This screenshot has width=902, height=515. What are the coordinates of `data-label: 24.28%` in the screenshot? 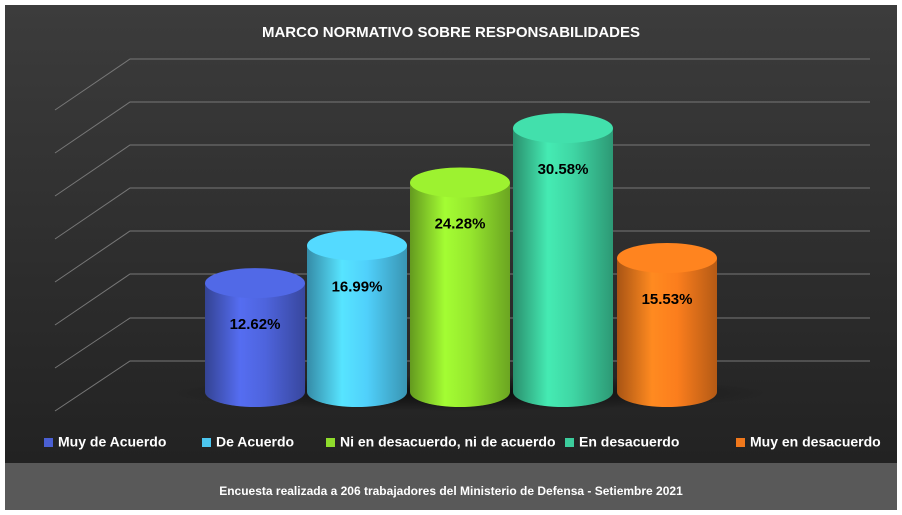 It's located at (460, 223).